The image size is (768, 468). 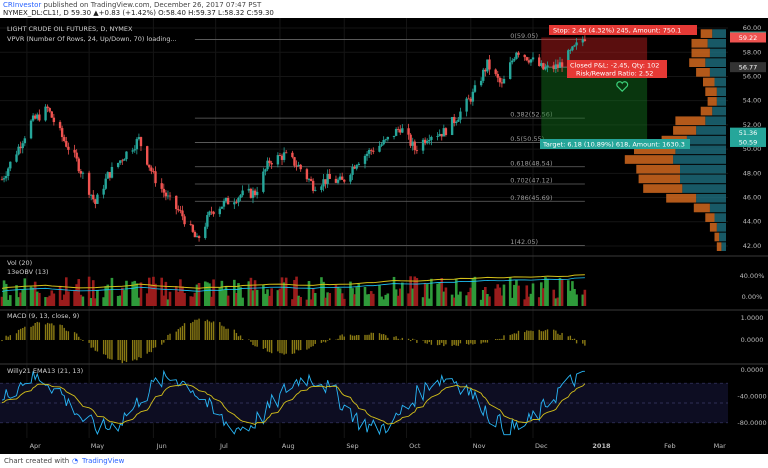 I want to click on macd-label: MACD (9, 13, close, 9), so click(x=43, y=316).